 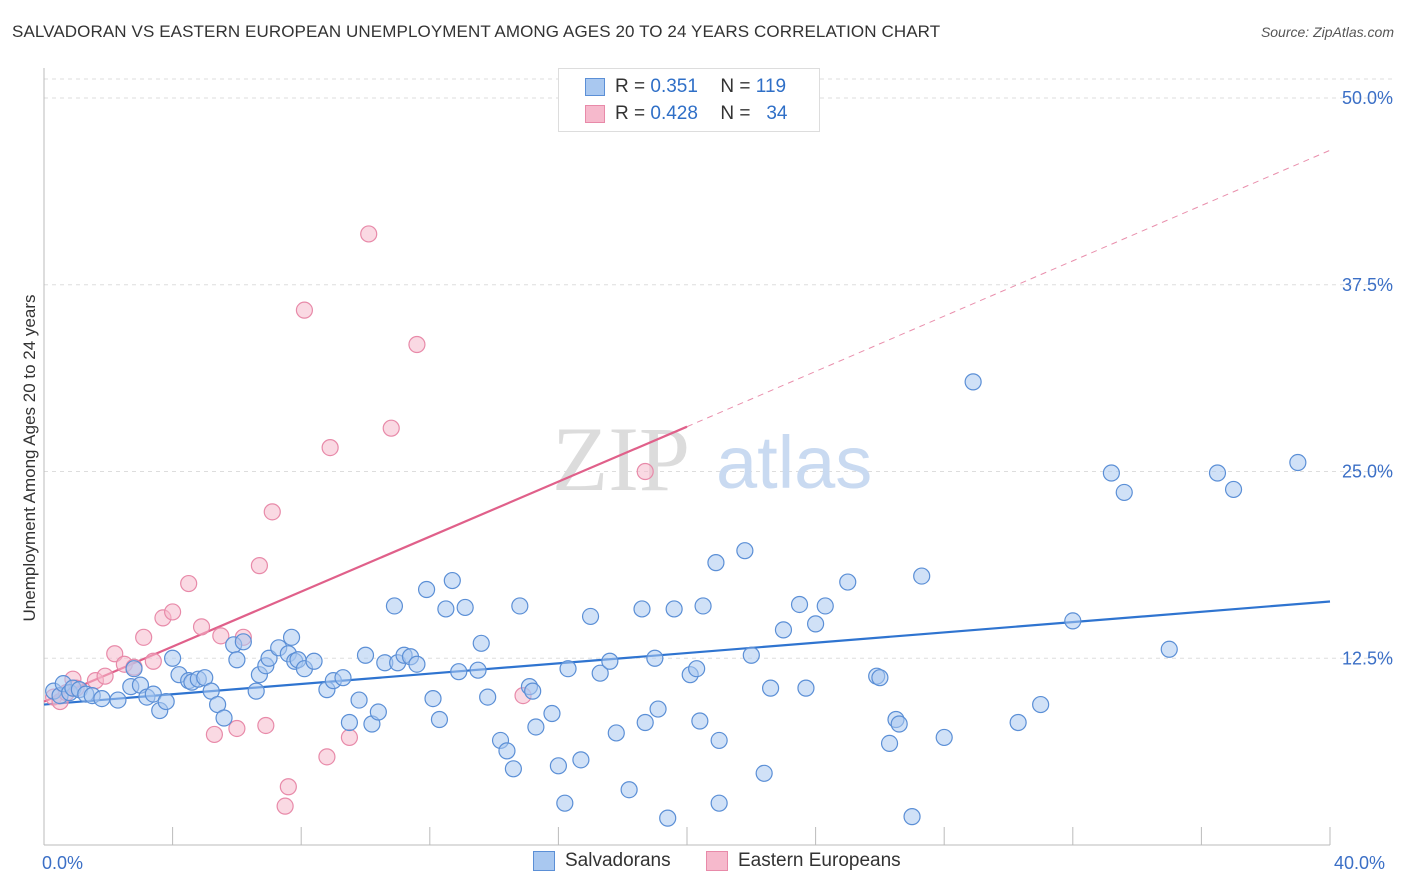 What do you see at coordinates (1367, 285) in the screenshot?
I see `y-tick-label: 37.5%` at bounding box center [1367, 285].